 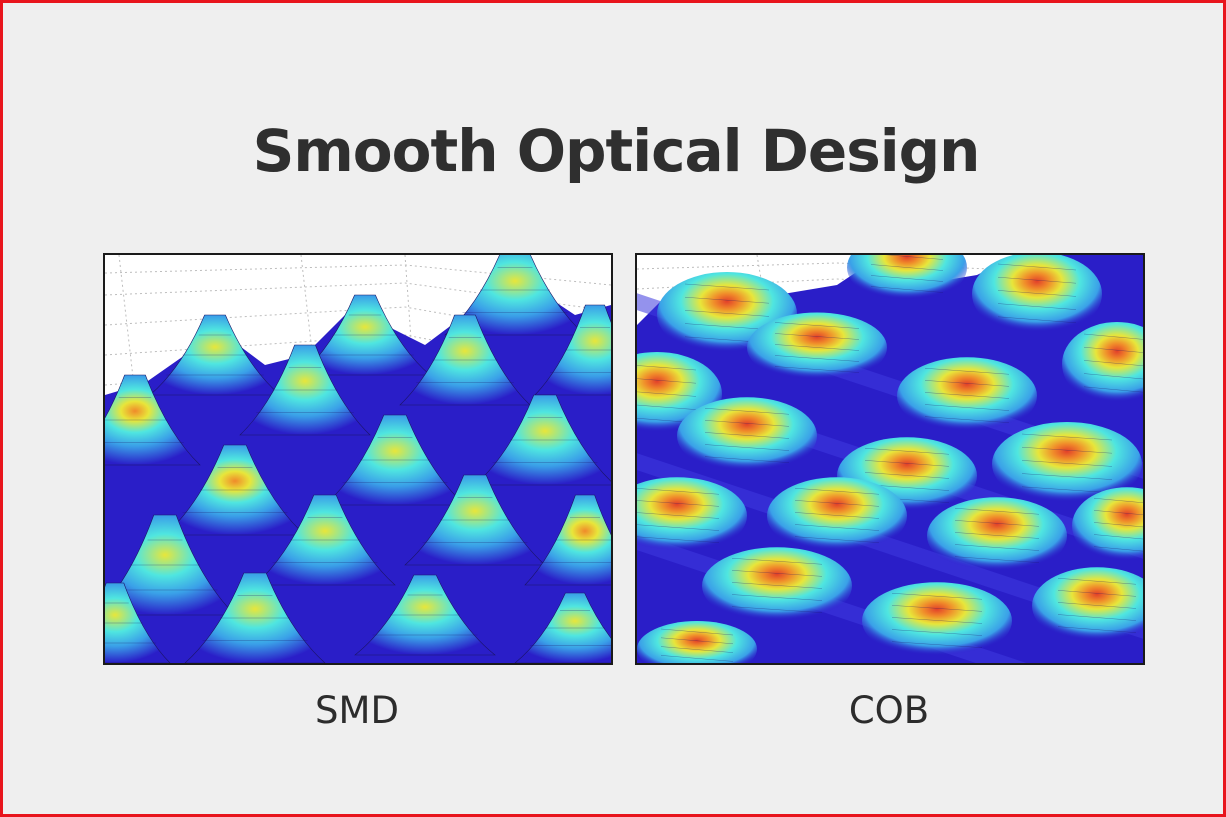 I want to click on smd-label: SMD, so click(x=357, y=710).